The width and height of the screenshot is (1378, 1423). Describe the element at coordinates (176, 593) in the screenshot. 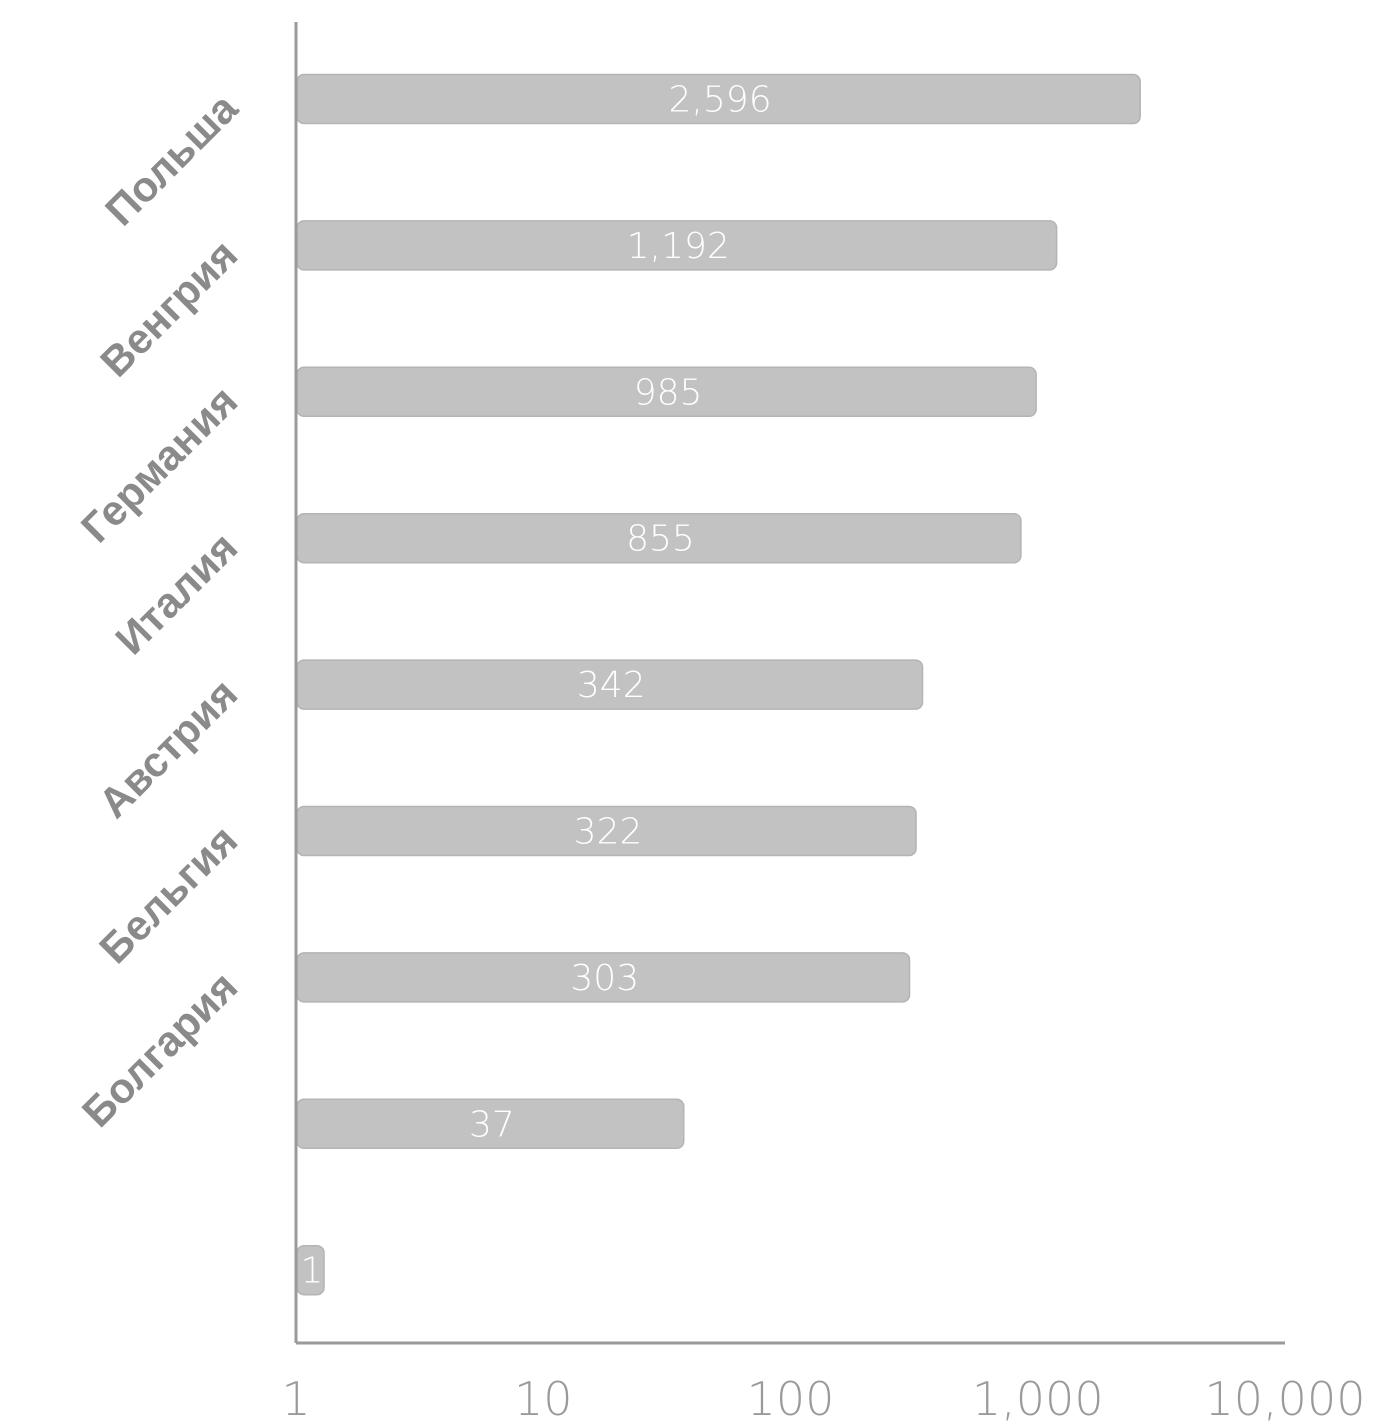

I see `category-label: Италия` at that location.